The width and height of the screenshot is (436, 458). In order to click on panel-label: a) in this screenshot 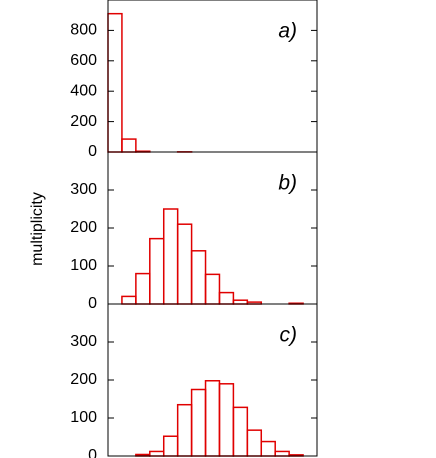, I will do `click(287, 31)`.